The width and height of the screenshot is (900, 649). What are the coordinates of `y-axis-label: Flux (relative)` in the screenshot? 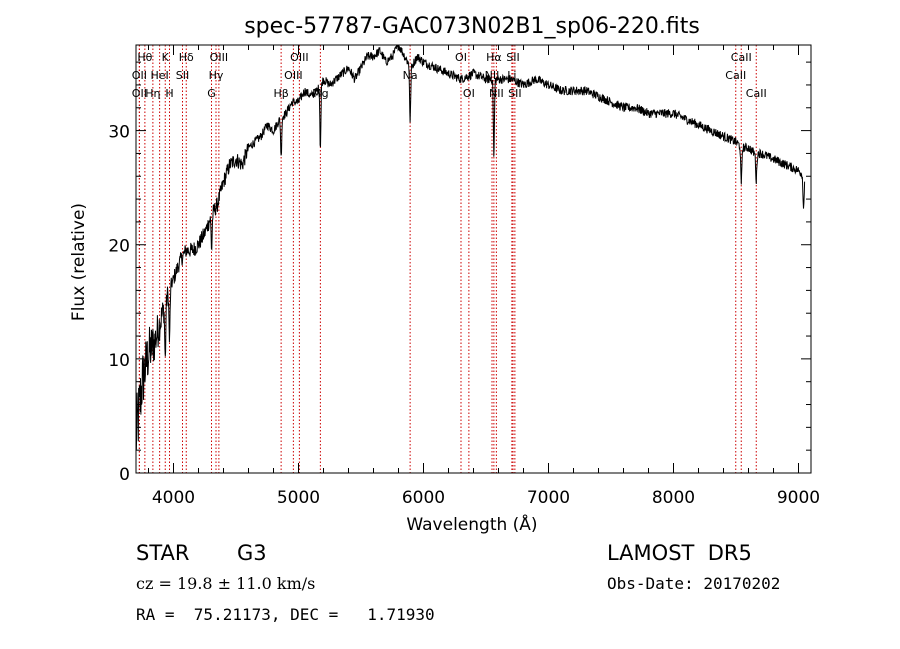 It's located at (79, 262).